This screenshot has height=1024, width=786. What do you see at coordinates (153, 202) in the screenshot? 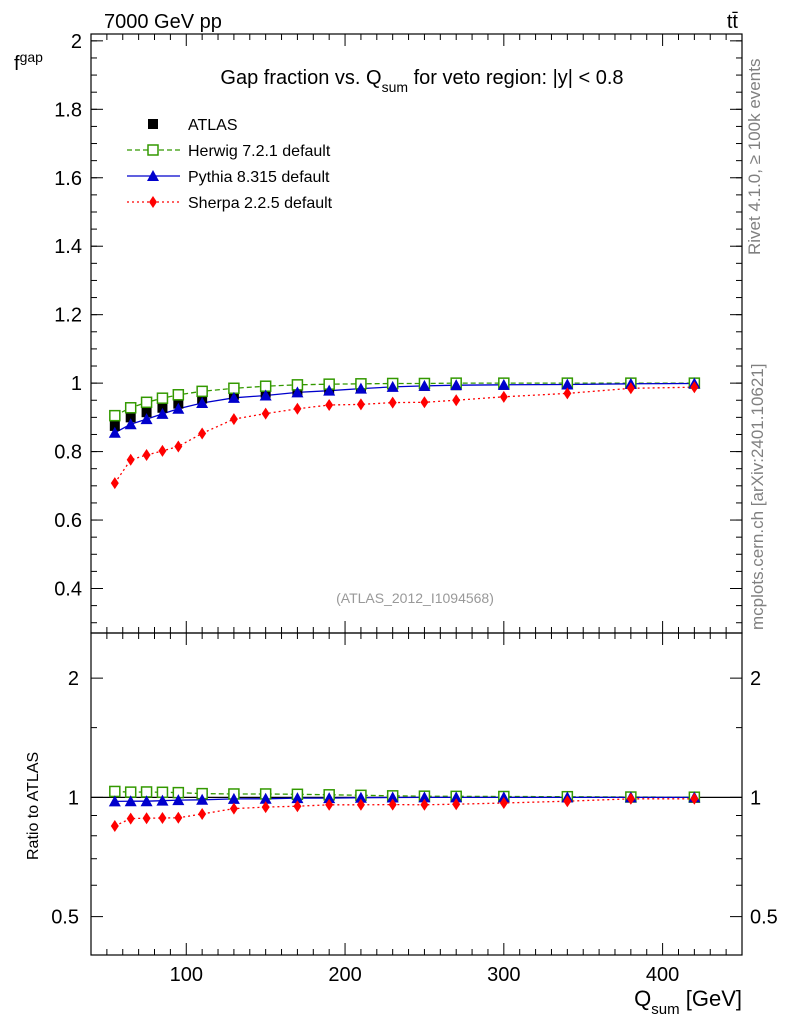
I see `legend-marker-sherpa` at bounding box center [153, 202].